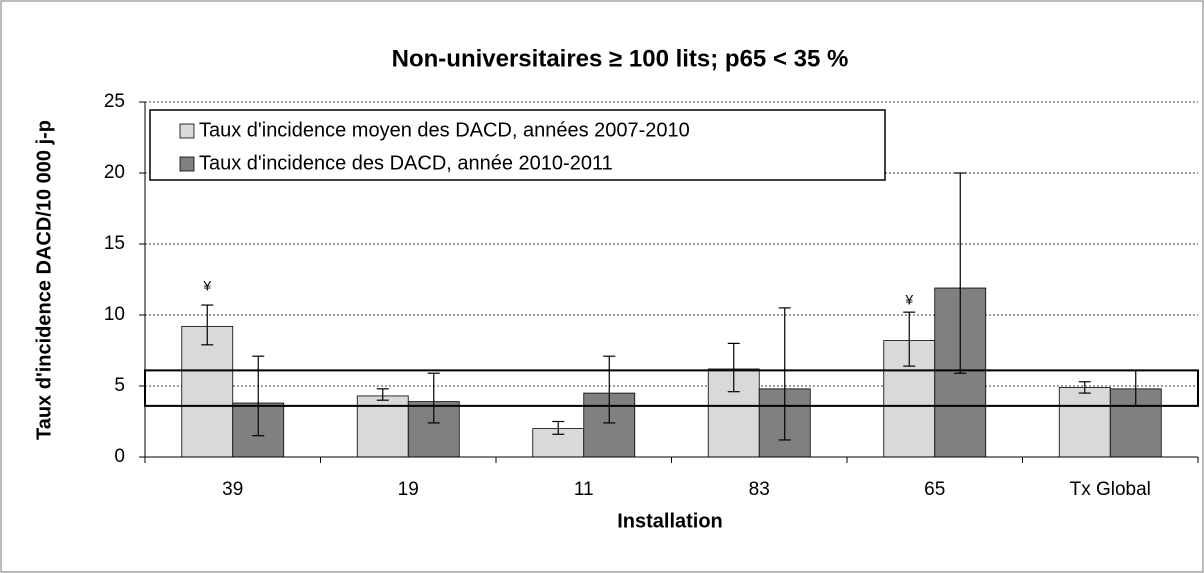  What do you see at coordinates (232, 489) in the screenshot?
I see `x-tick-label: 39` at bounding box center [232, 489].